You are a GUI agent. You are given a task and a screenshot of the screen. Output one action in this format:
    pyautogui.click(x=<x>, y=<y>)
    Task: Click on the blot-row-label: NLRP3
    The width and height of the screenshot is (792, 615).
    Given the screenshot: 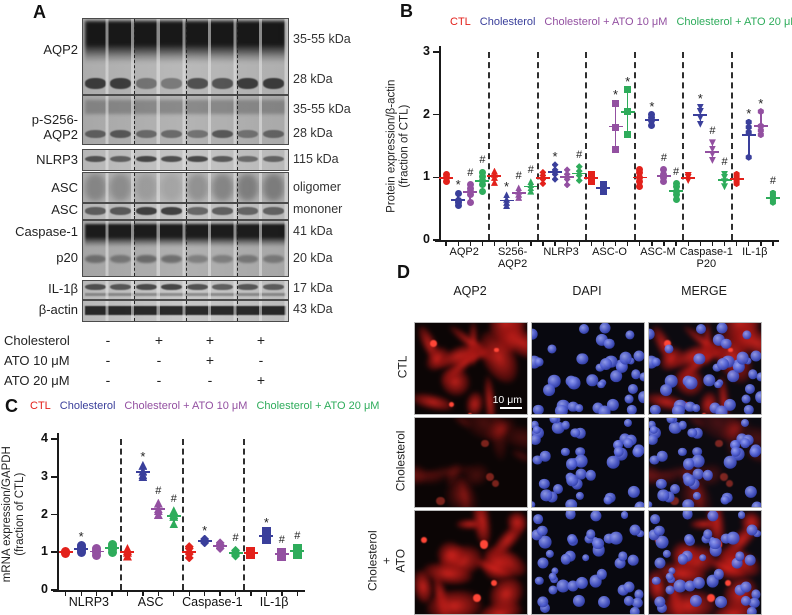 What is the action you would take?
    pyautogui.click(x=57, y=159)
    